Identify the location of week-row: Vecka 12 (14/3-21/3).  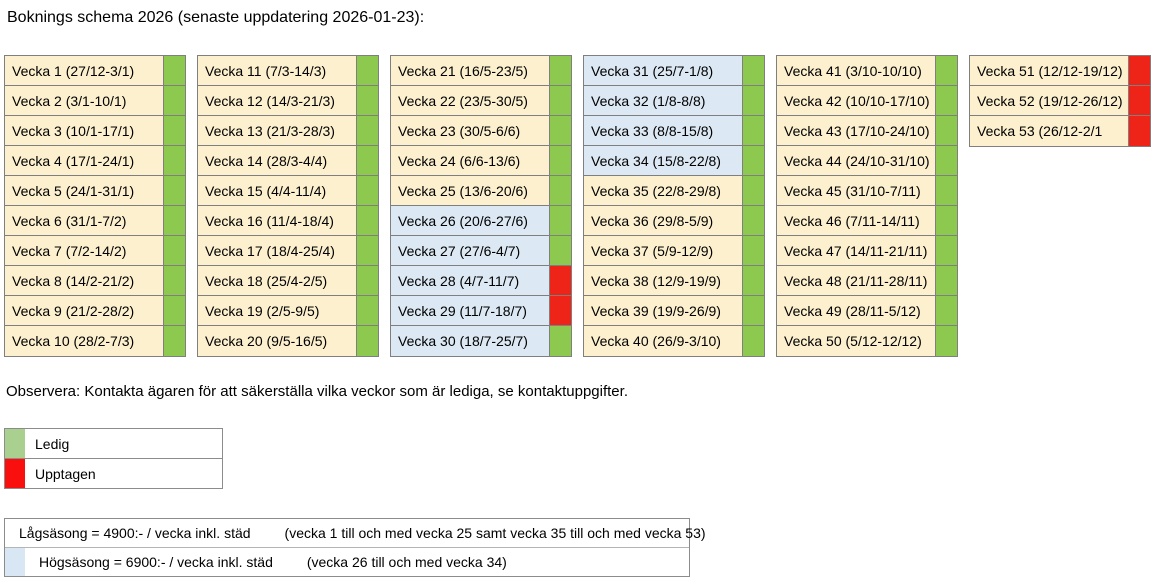
(288, 101).